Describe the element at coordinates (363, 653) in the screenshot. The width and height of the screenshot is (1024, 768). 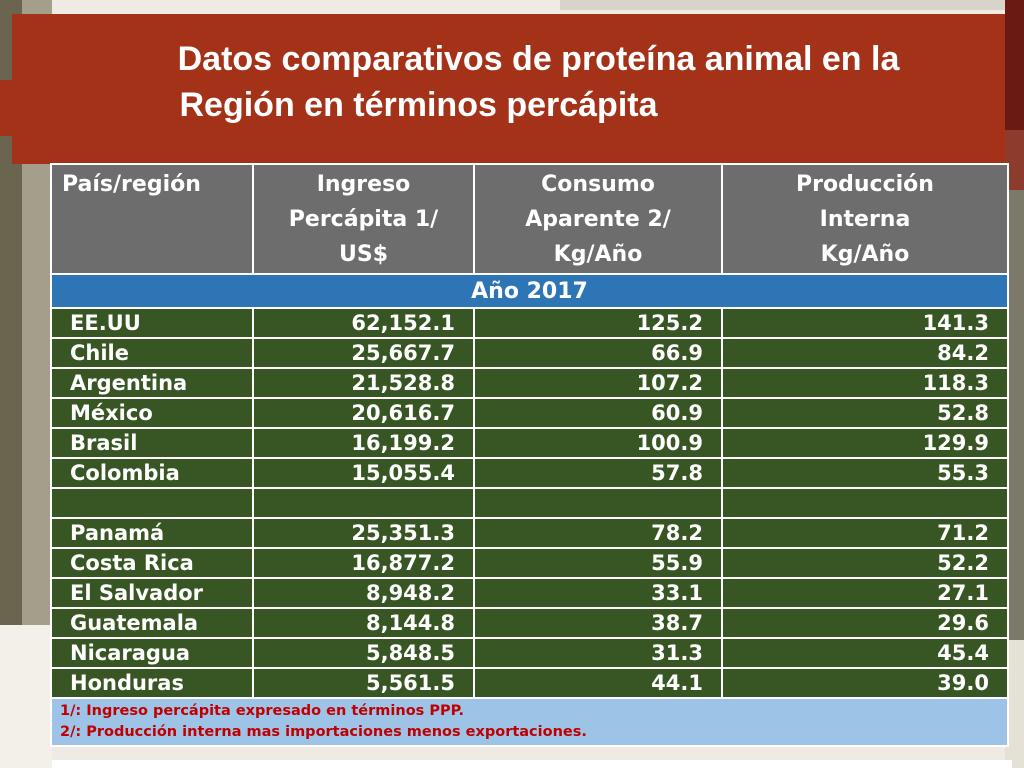
I see `cell-income: 5,848.5` at that location.